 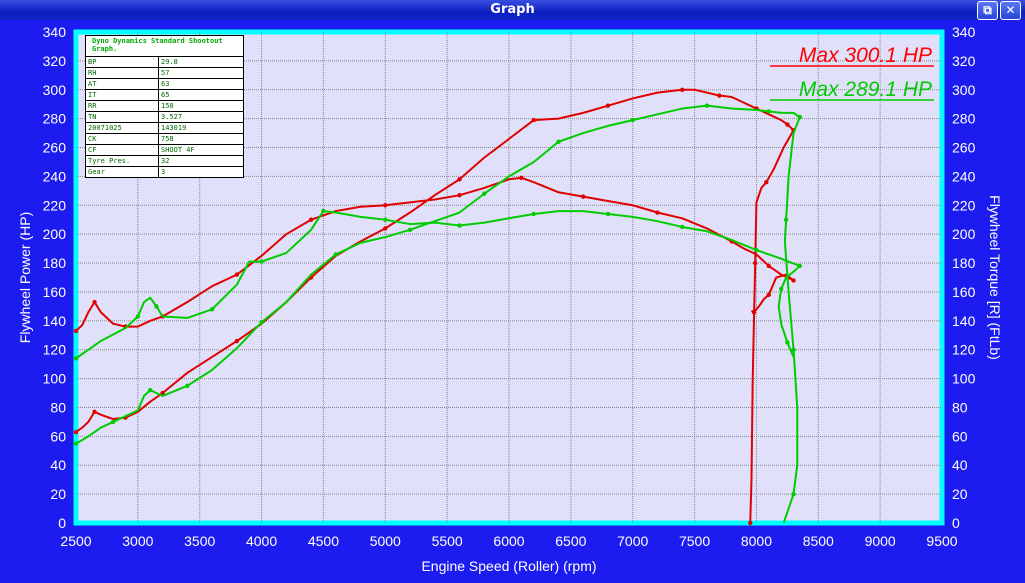 I want to click on info-row: IT 65, so click(x=164, y=95).